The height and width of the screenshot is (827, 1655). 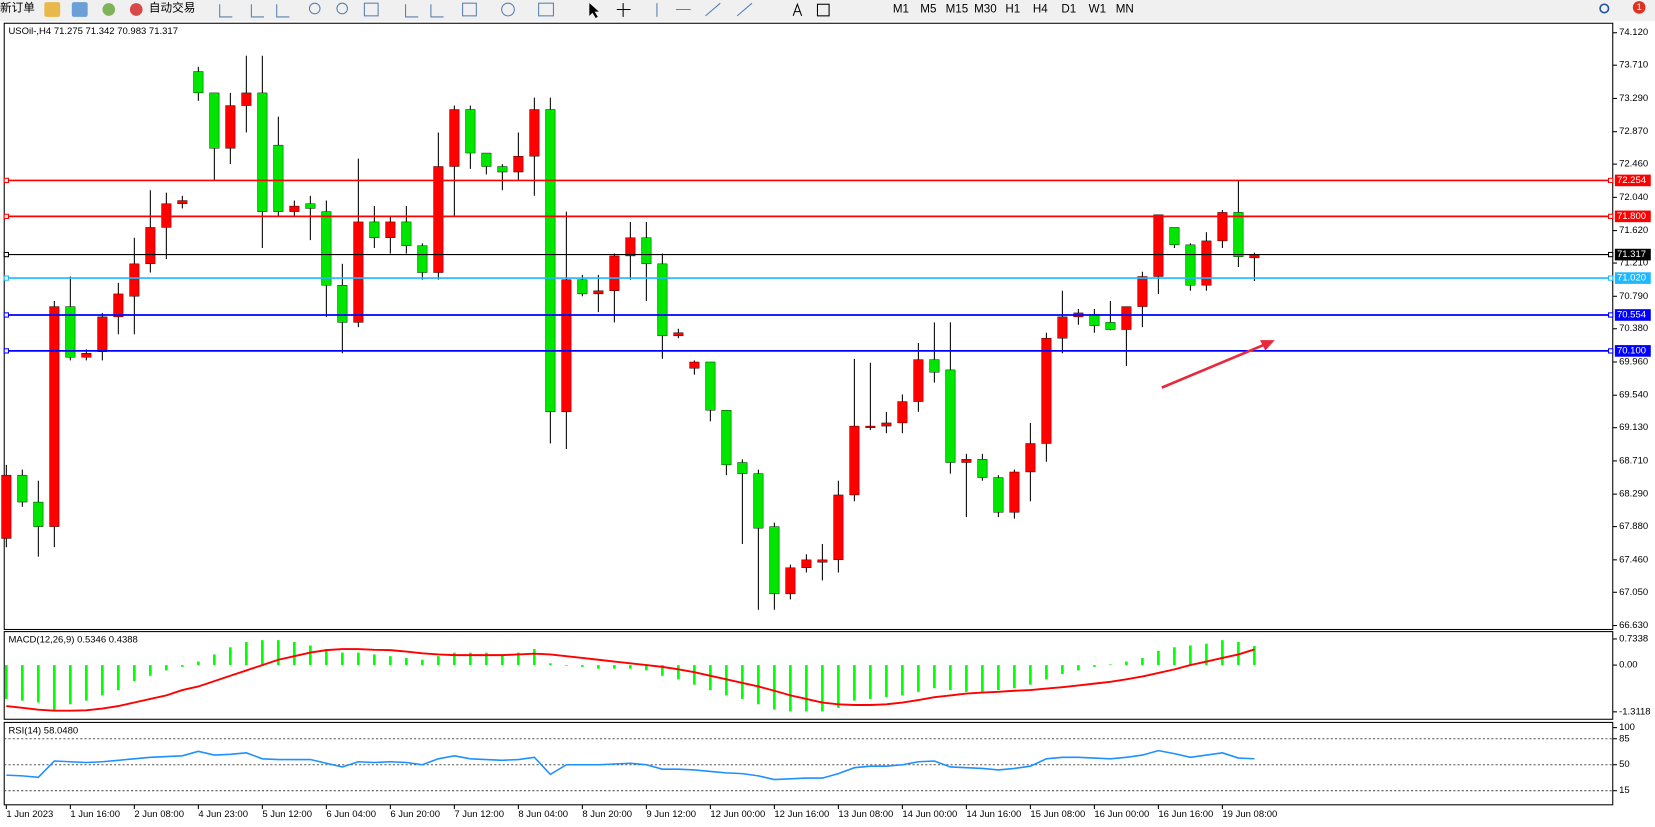 I want to click on notification-badge, so click(x=1639, y=7).